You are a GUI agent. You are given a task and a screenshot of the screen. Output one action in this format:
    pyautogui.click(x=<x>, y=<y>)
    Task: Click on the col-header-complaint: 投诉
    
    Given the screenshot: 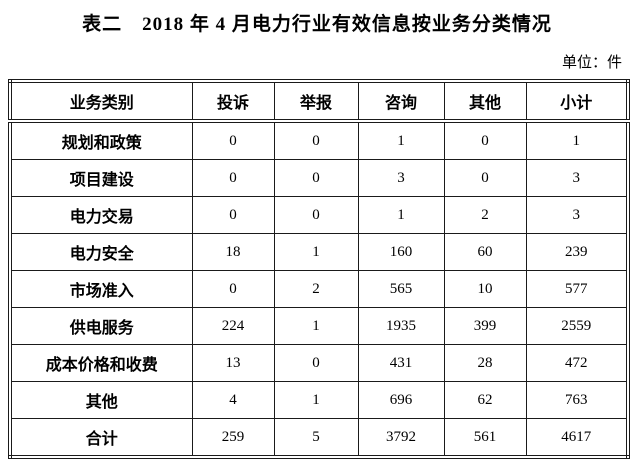 What is the action you would take?
    pyautogui.click(x=233, y=101)
    